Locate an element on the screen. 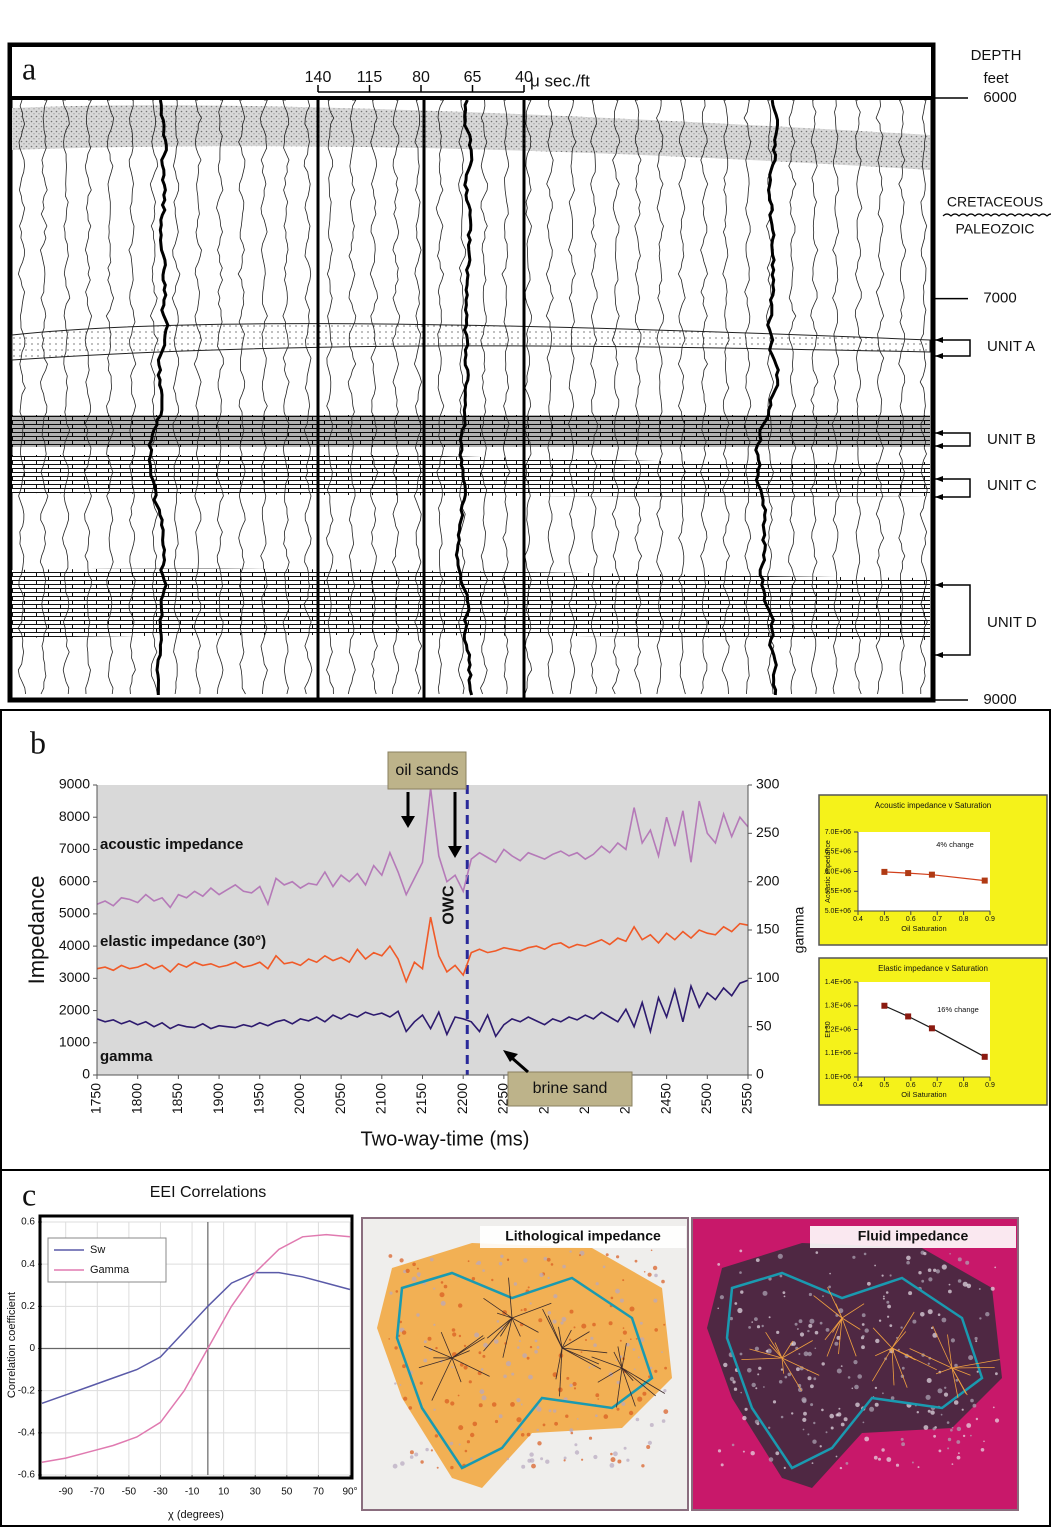 This screenshot has width=1051, height=1527. x-tick-label: 0.4 is located at coordinates (858, 1085).